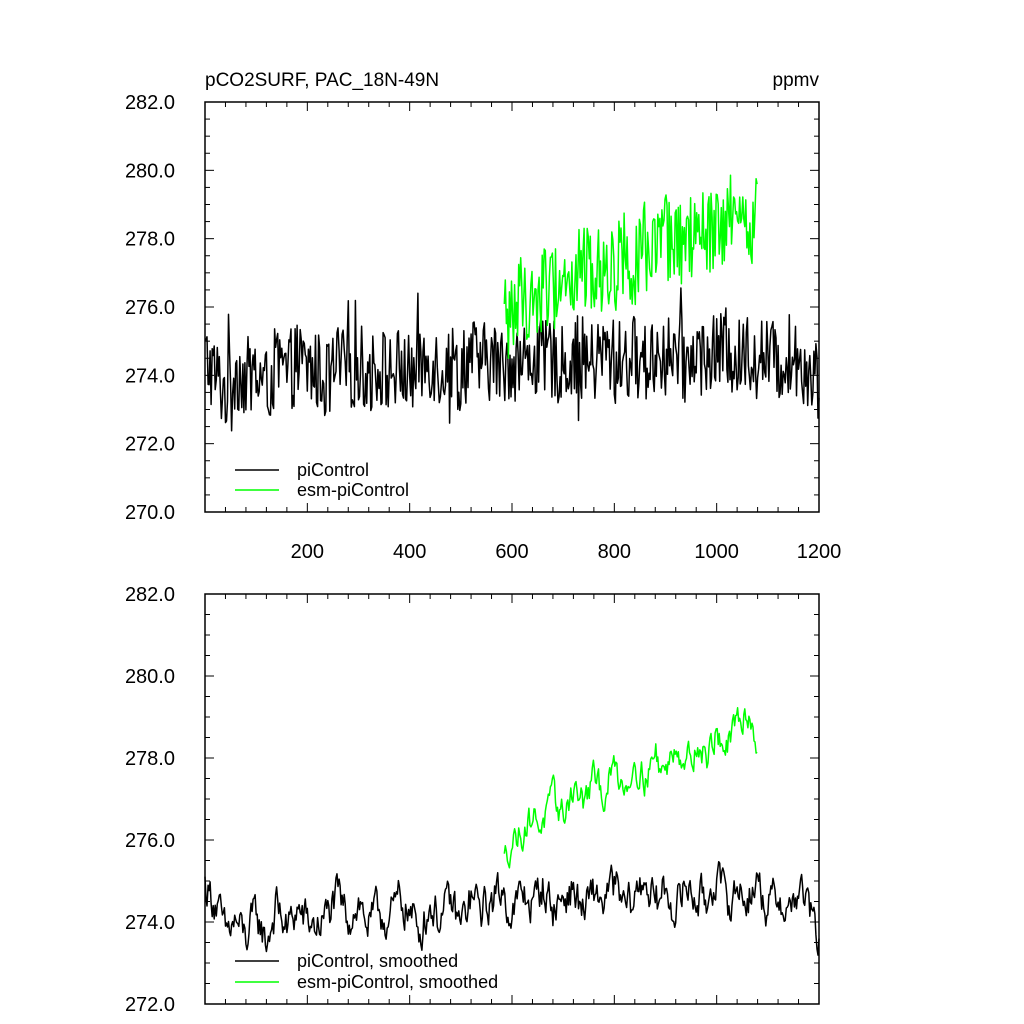 The image size is (1024, 1024). What do you see at coordinates (150, 1005) in the screenshot?
I see `bottom-y-tick-label: 272.0` at bounding box center [150, 1005].